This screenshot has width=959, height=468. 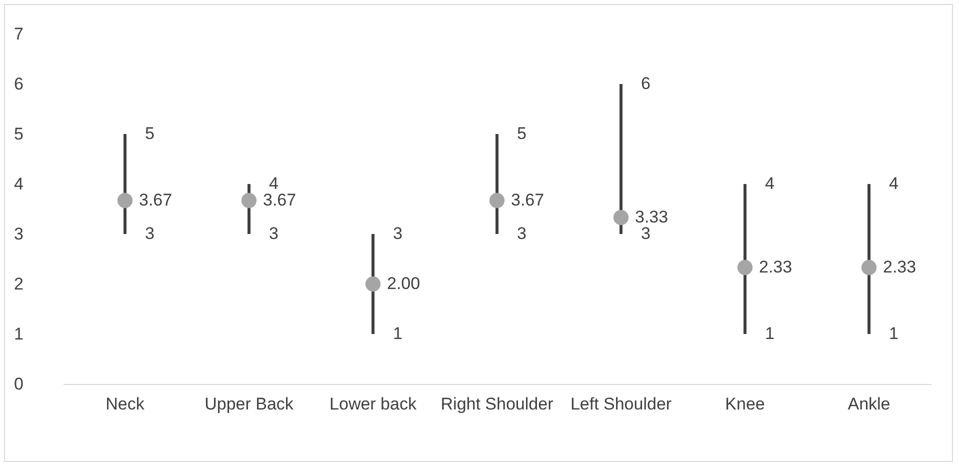 What do you see at coordinates (19, 34) in the screenshot?
I see `y-tick-label: 7` at bounding box center [19, 34].